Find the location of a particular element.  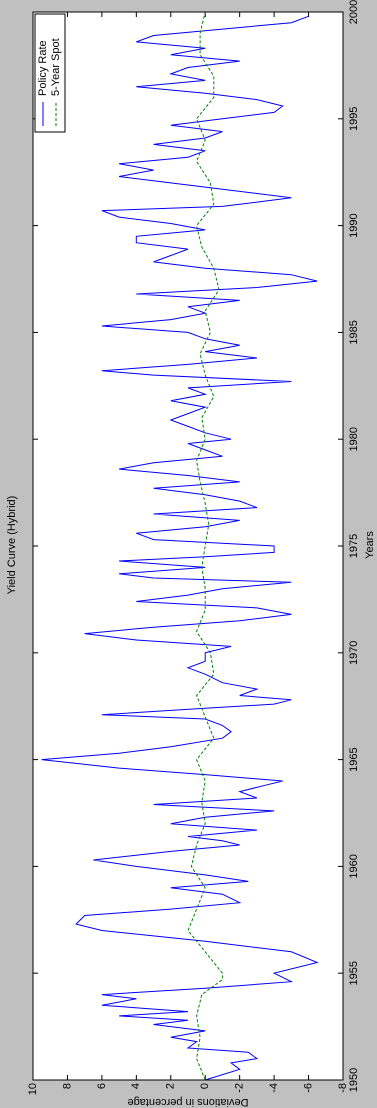

x-tick-label: 1960 is located at coordinates (354, 866).